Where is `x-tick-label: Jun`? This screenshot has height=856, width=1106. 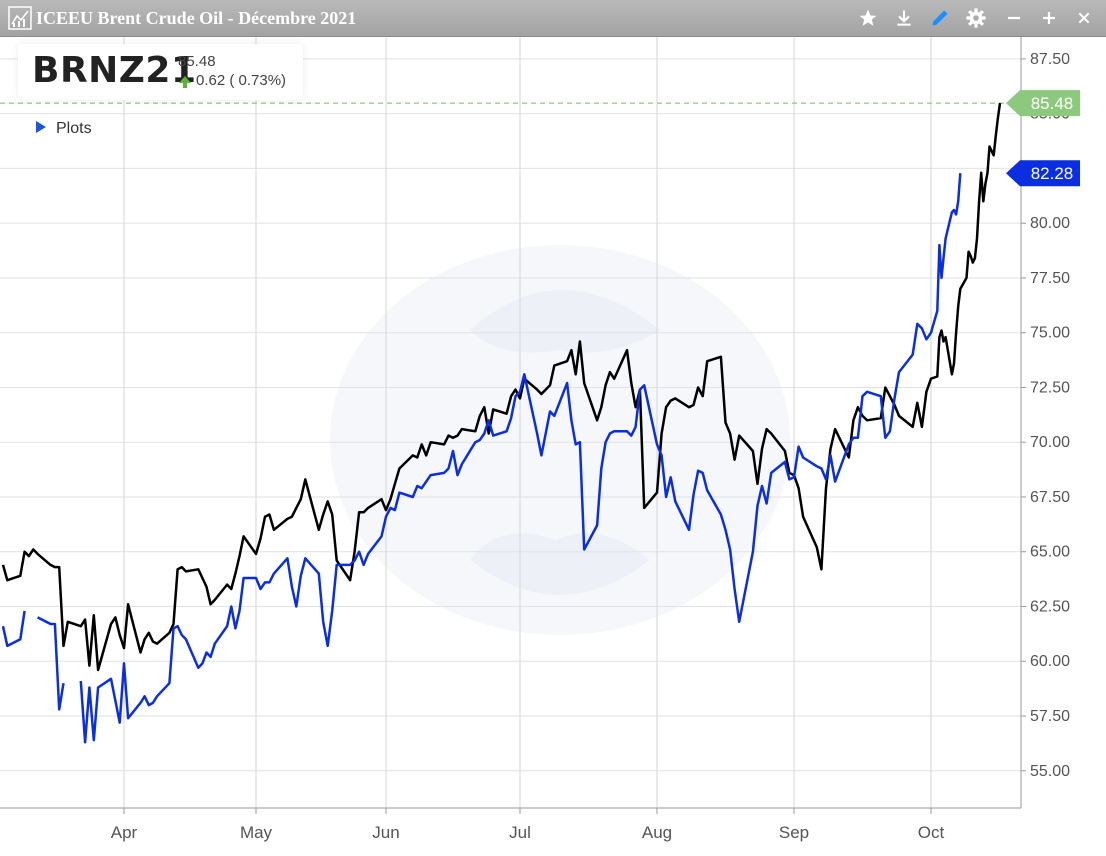 x-tick-label: Jun is located at coordinates (385, 832).